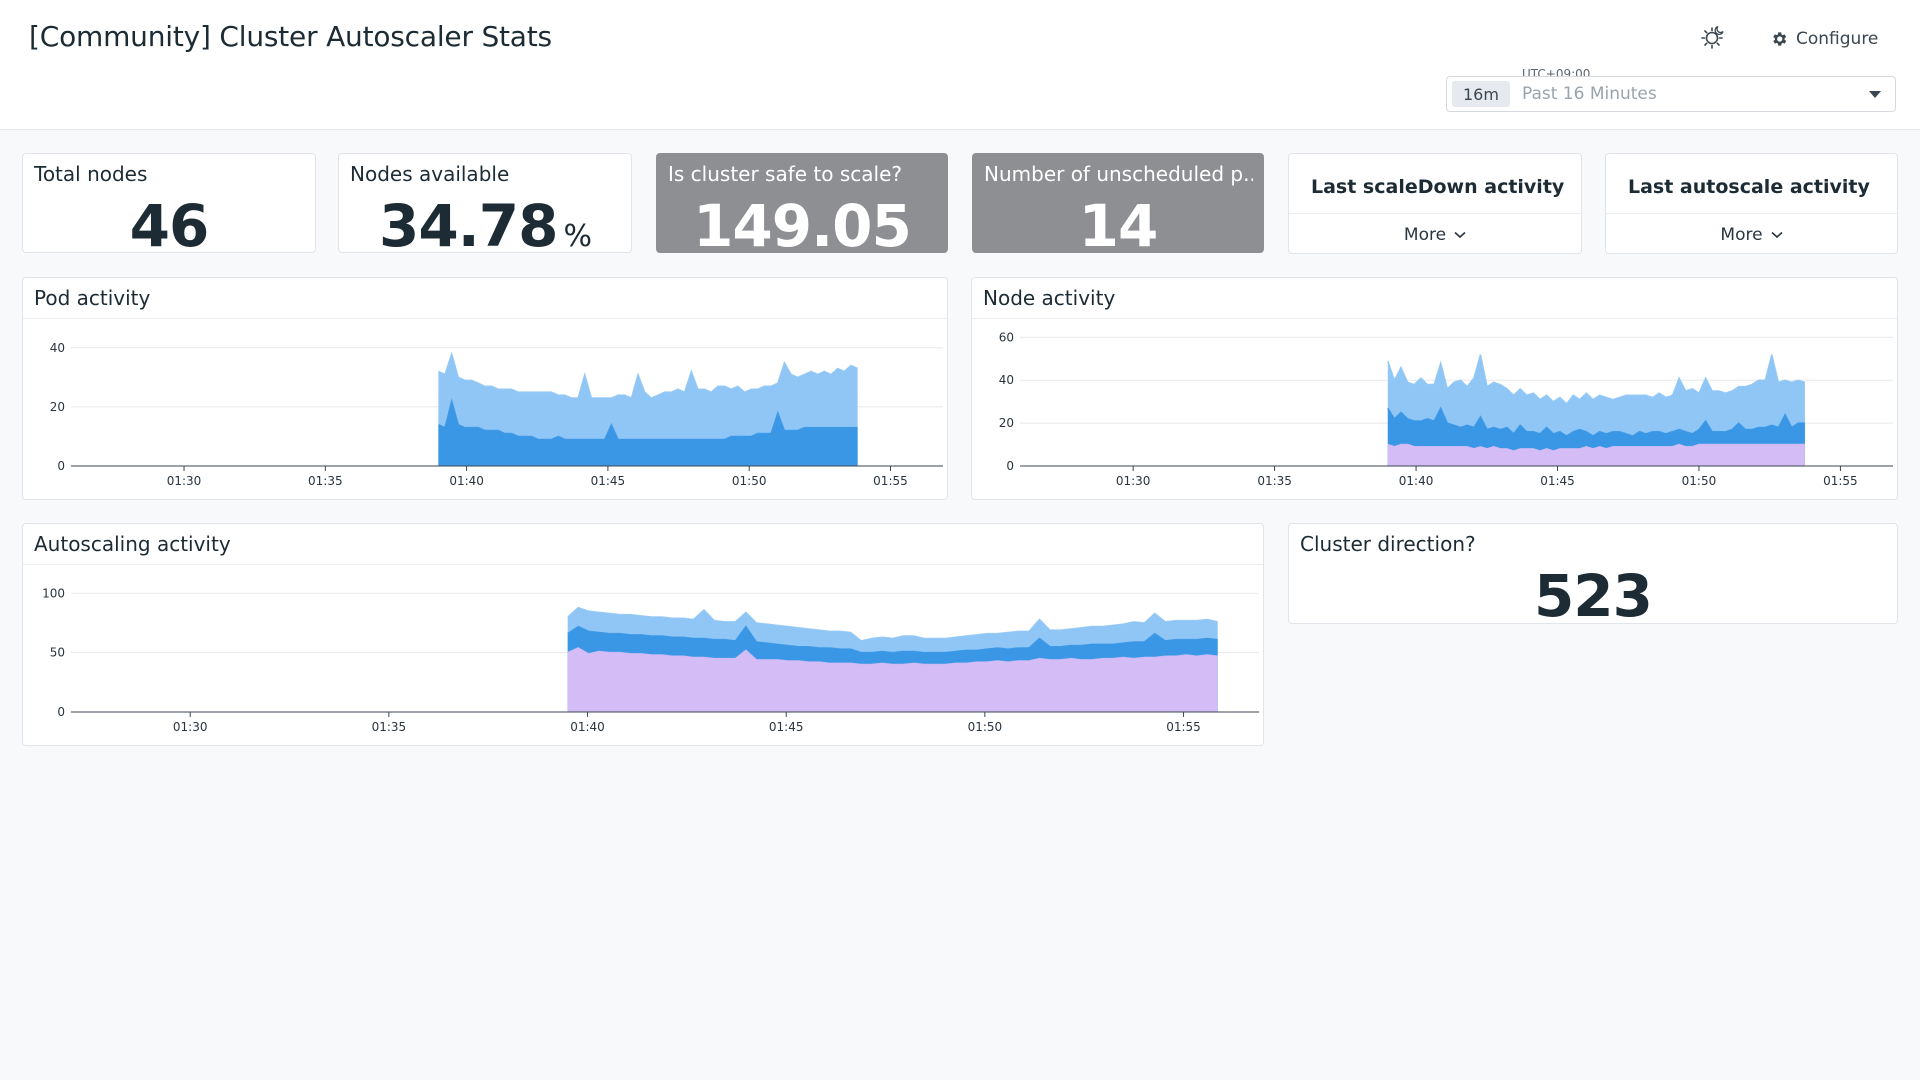  I want to click on safe-to-scale-value: 149.05, so click(802, 226).